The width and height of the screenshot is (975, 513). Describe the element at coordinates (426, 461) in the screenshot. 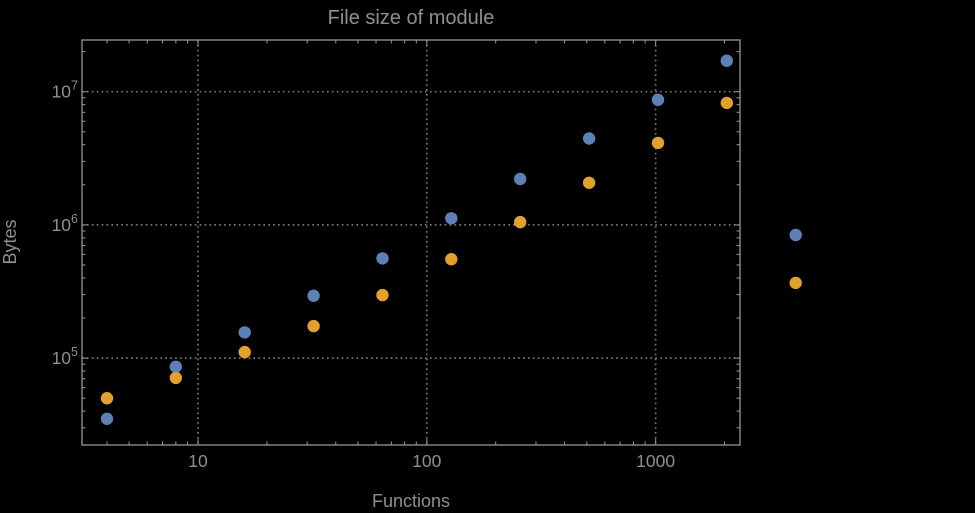

I see `x-tick-label: 100` at that location.